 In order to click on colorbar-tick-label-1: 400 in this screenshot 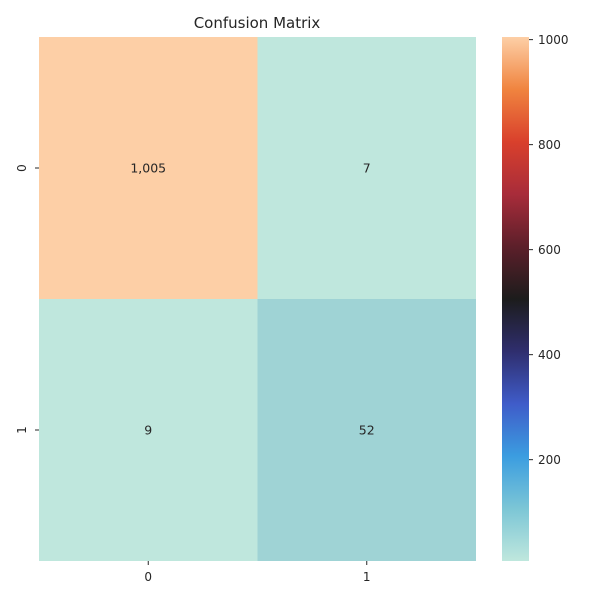, I will do `click(549, 355)`.